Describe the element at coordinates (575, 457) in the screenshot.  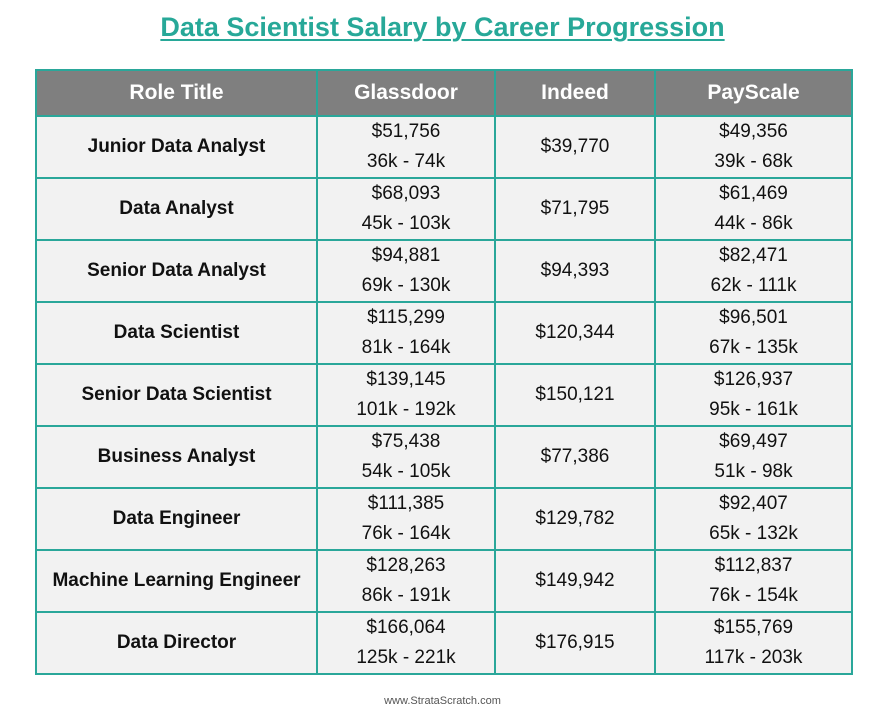
I see `indeed-cell: $77,386` at that location.